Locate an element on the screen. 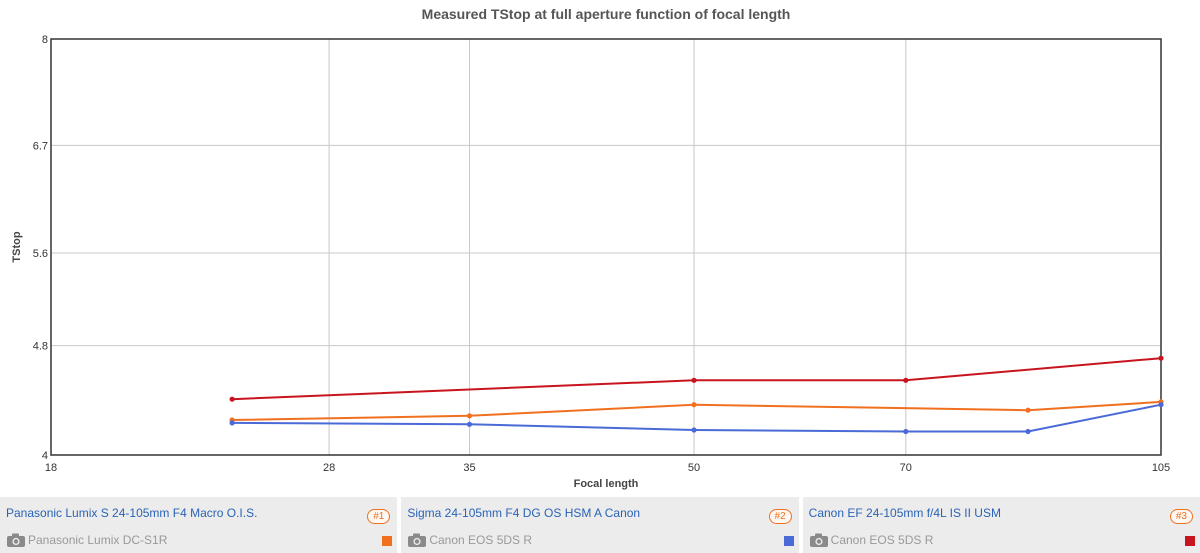 This screenshot has height=553, width=1200. lens-name: Sigma 24-105mm F4 DG OS HSM A Canon is located at coordinates (524, 513).